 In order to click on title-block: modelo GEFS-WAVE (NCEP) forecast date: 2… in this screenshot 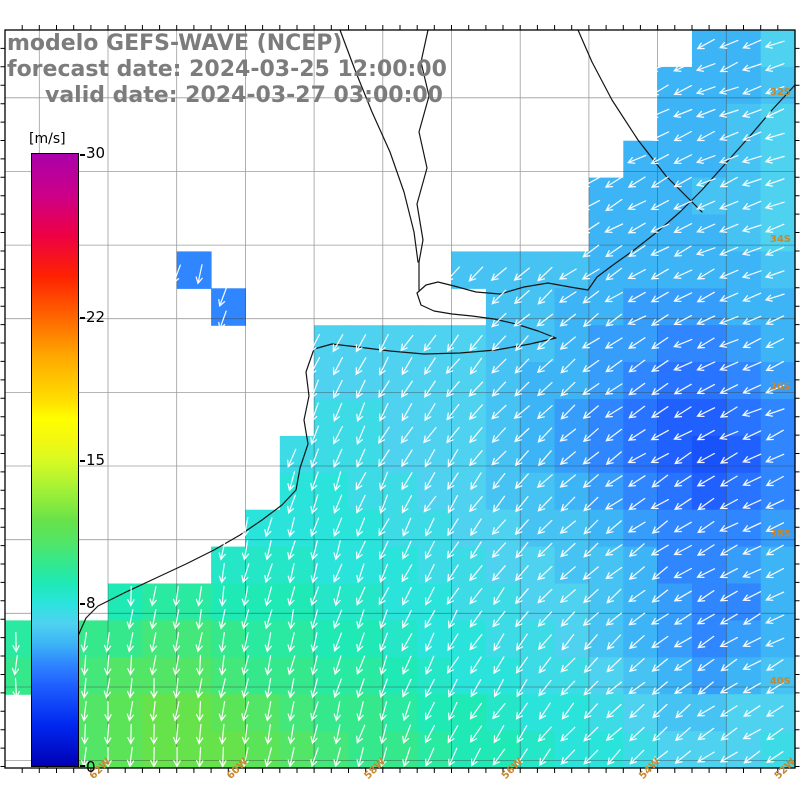, I will do `click(227, 70)`.